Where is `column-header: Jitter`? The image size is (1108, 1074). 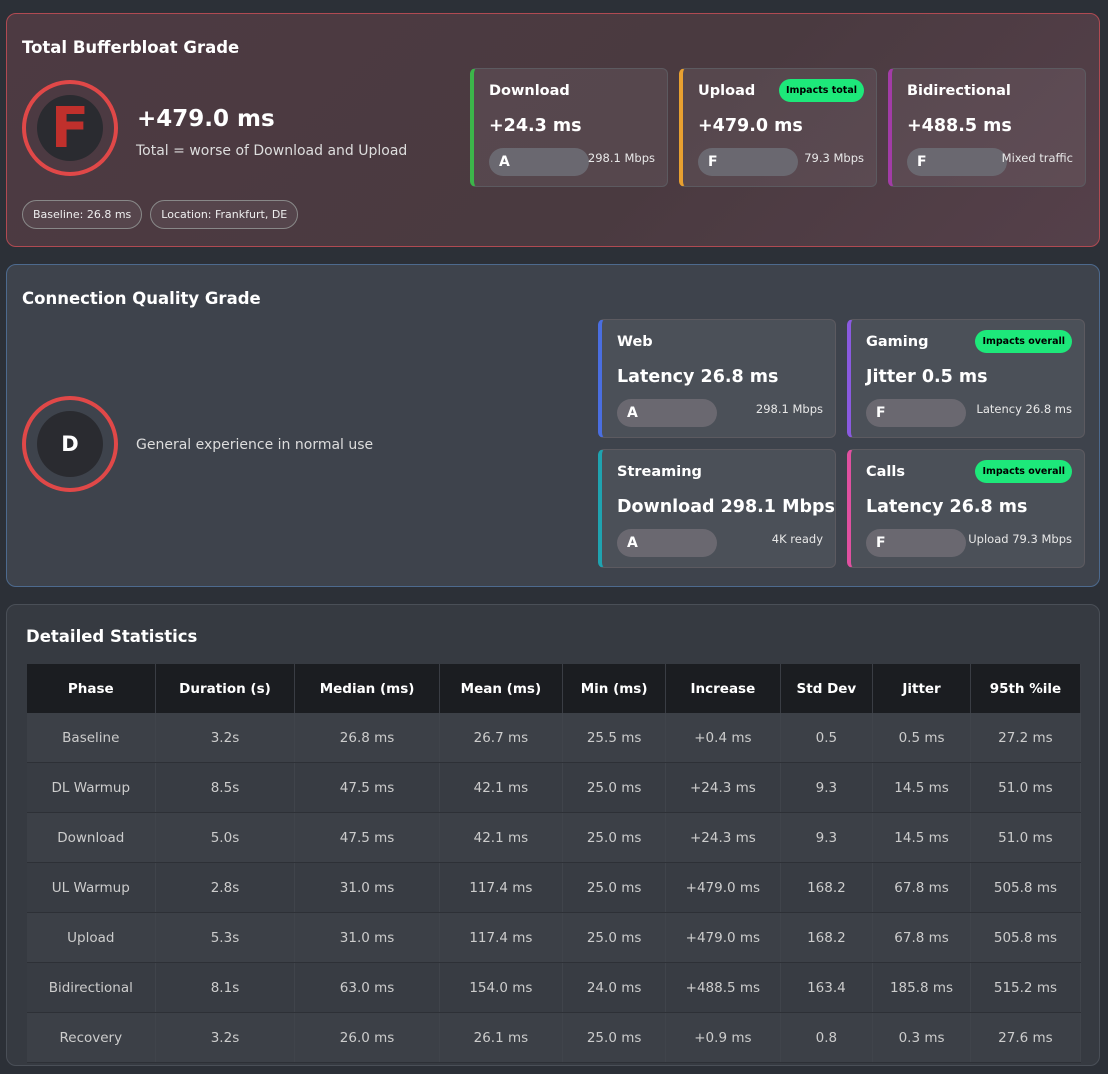 column-header: Jitter is located at coordinates (921, 688).